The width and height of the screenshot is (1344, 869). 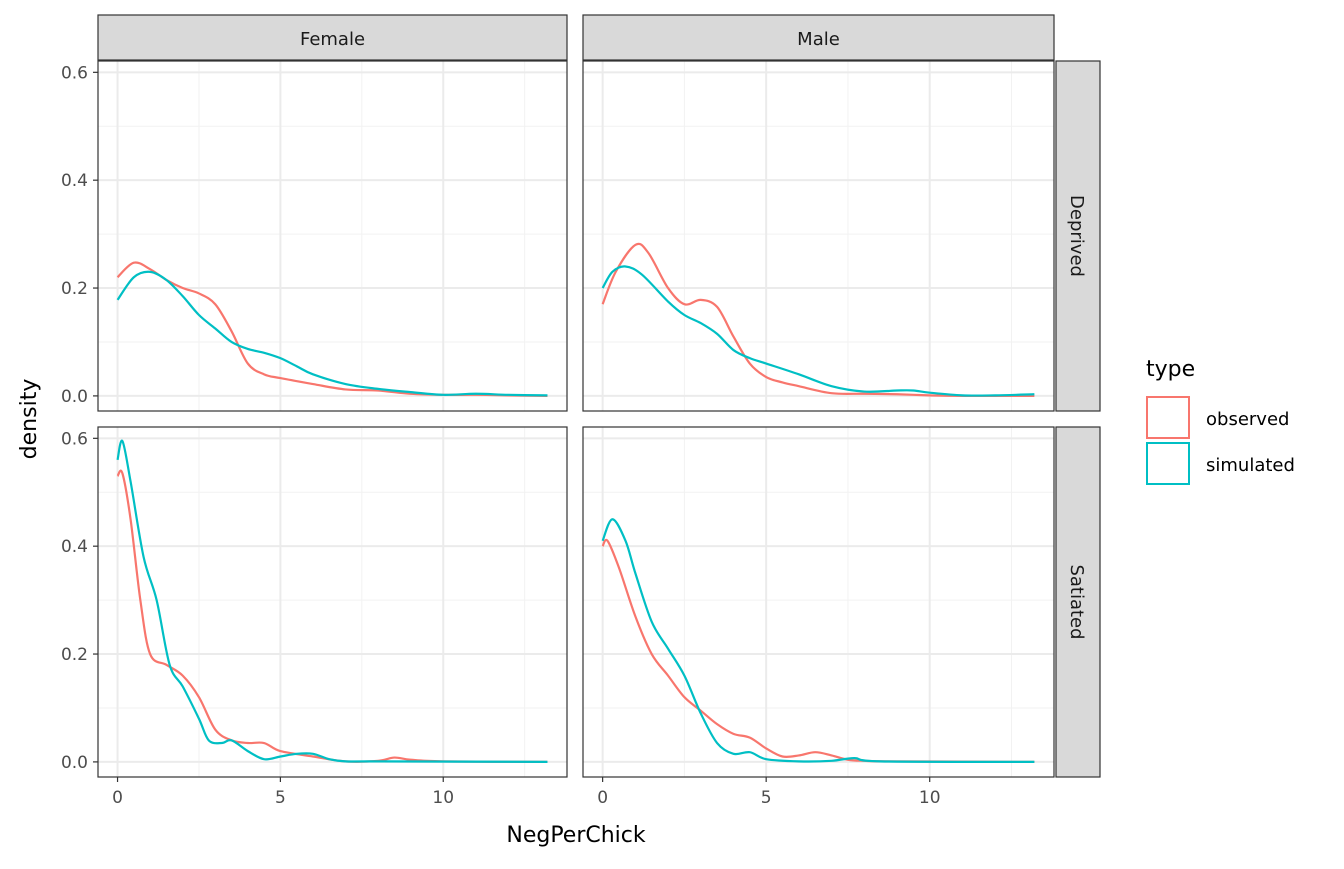 I want to click on strip-label-deprived: Deprived, so click(x=1076, y=236).